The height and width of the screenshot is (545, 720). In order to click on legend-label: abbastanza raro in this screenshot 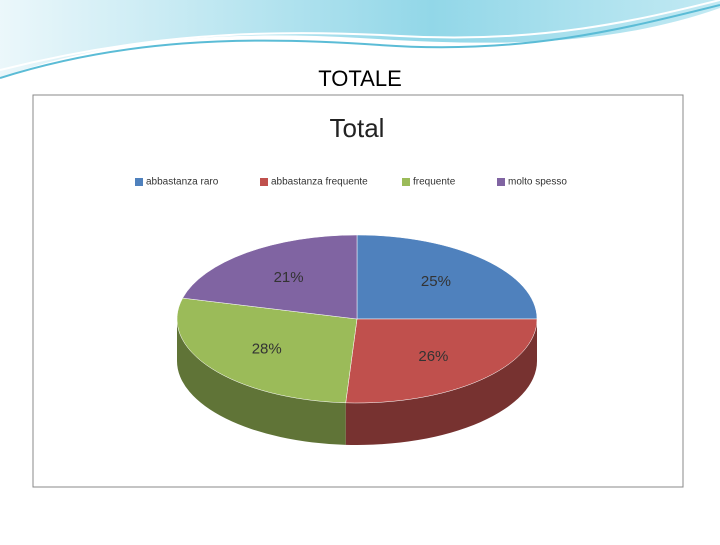, I will do `click(182, 182)`.